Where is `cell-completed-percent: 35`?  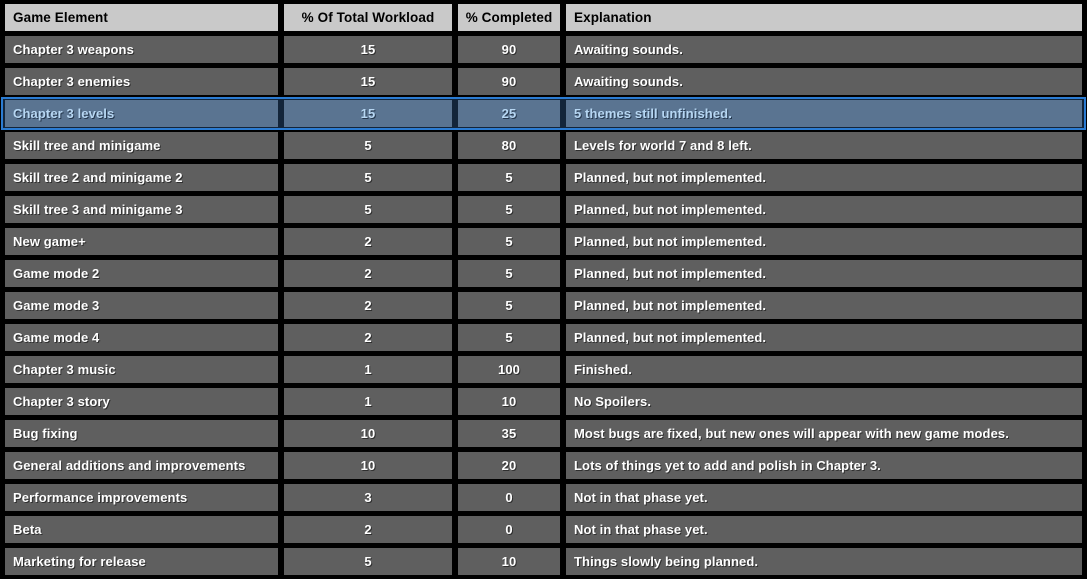 cell-completed-percent: 35 is located at coordinates (509, 433).